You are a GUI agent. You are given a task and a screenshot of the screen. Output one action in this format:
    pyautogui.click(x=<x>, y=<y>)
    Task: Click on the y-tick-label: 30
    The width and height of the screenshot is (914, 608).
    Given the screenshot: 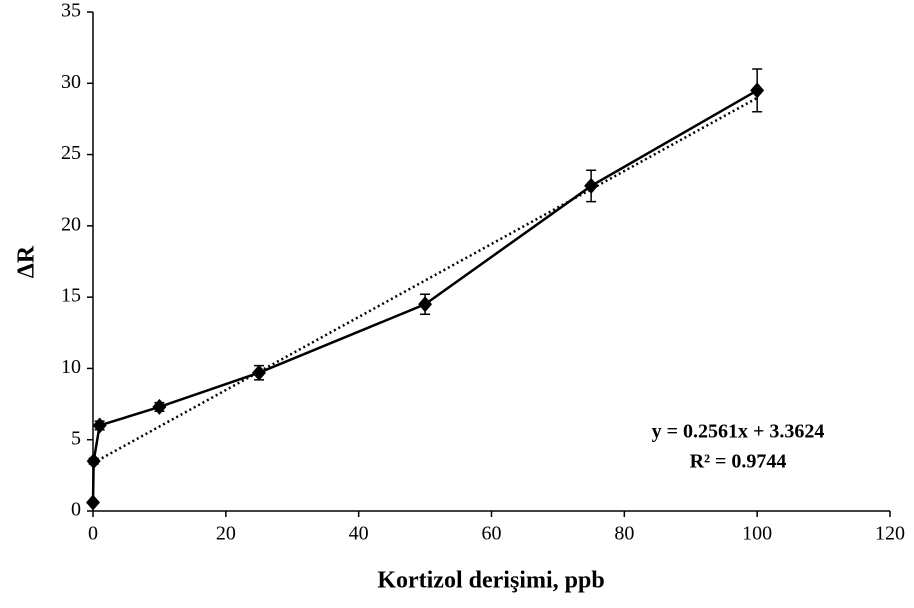 What is the action you would take?
    pyautogui.click(x=71, y=82)
    